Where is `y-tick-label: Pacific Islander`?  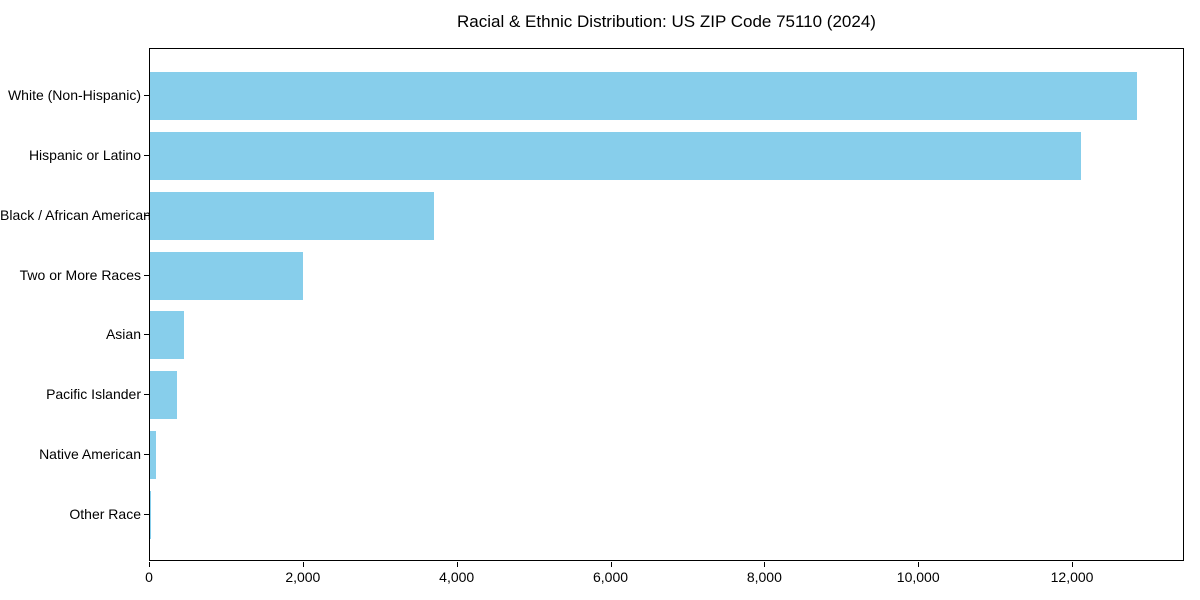
y-tick-label: Pacific Islander is located at coordinates (93, 394).